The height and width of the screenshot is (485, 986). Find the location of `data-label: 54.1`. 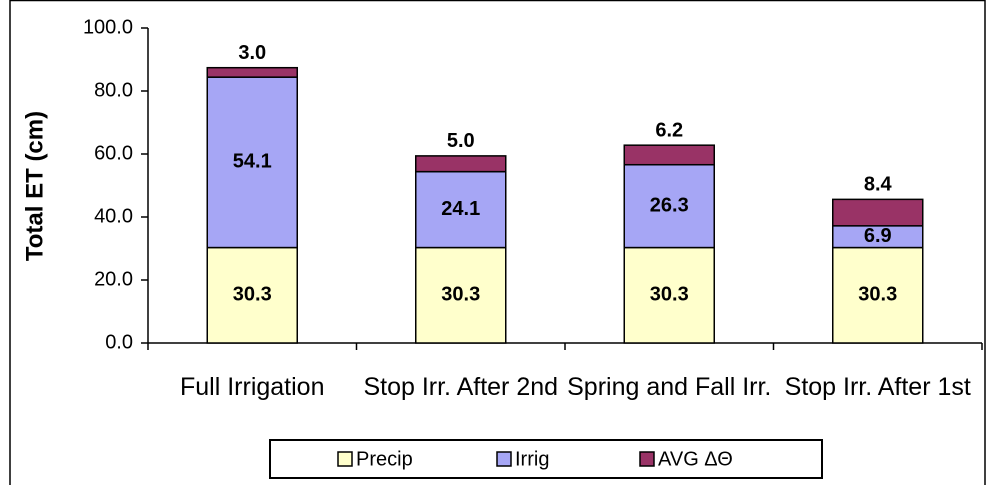

data-label: 54.1 is located at coordinates (252, 162).